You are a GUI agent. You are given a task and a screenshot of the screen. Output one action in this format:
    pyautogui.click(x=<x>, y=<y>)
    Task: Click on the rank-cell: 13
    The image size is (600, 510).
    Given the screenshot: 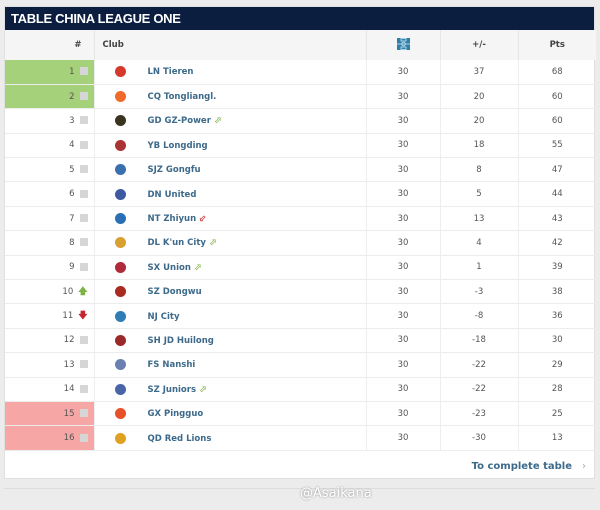 What is the action you would take?
    pyautogui.click(x=49, y=365)
    